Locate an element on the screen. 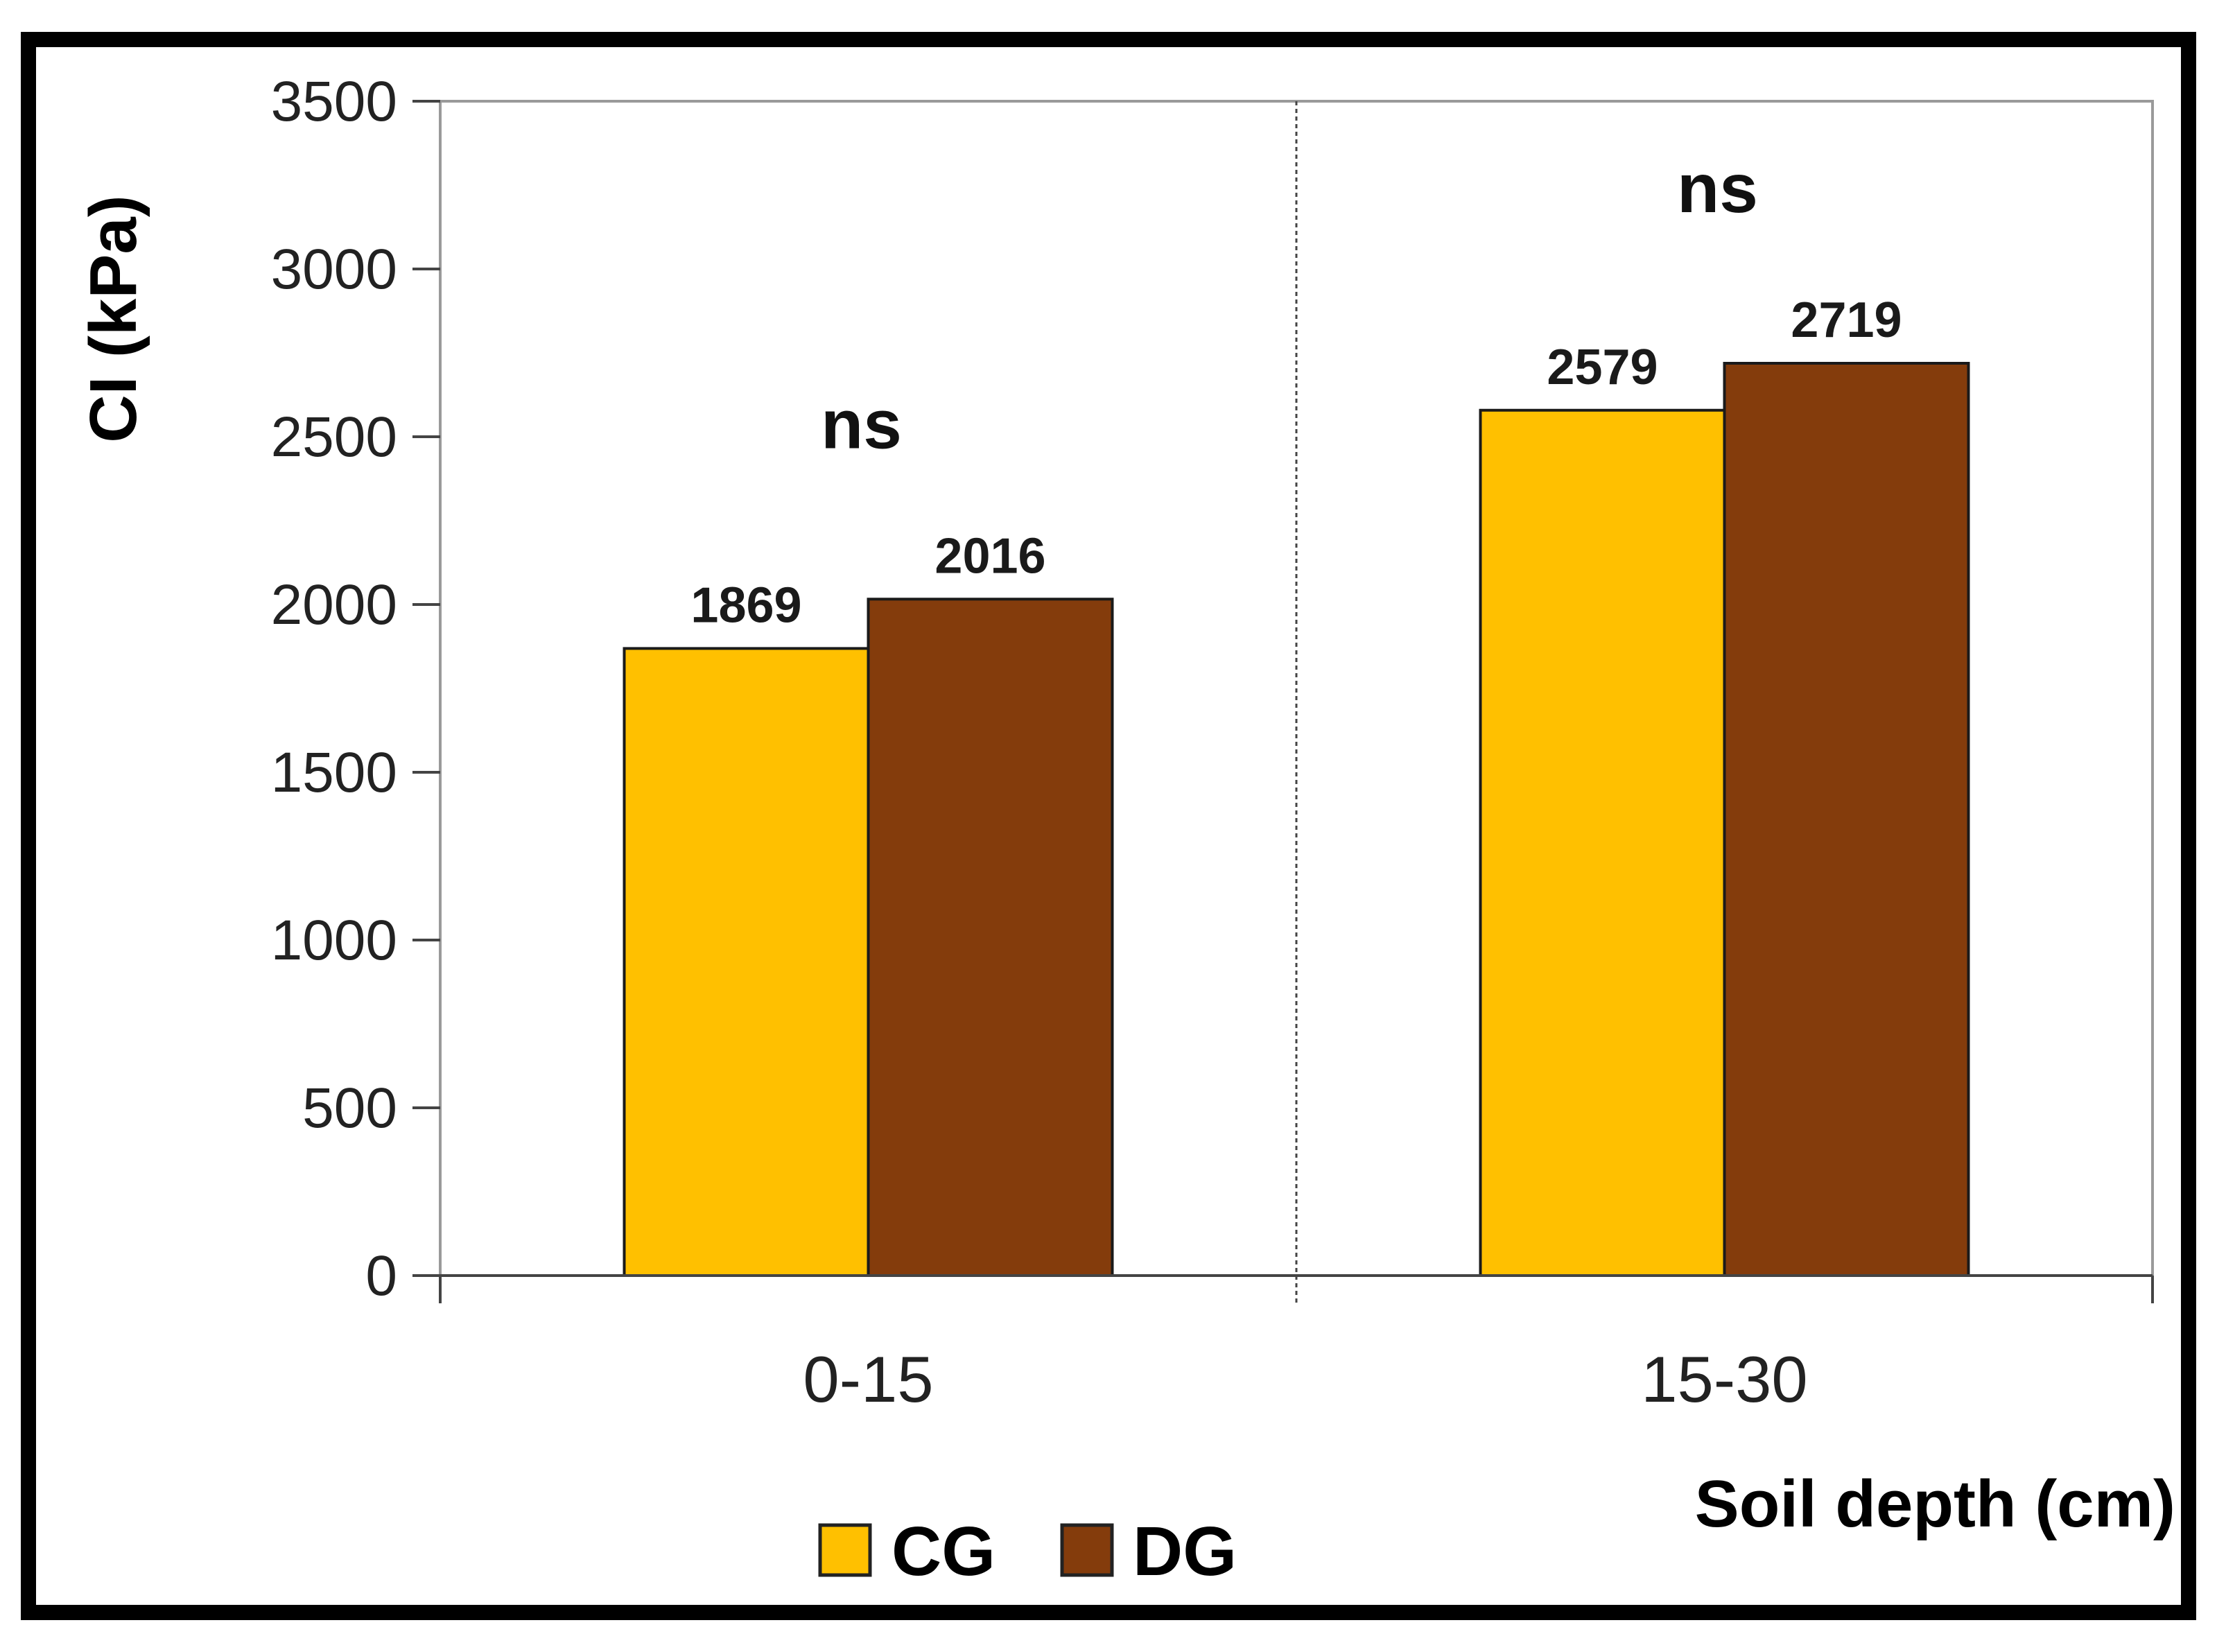 The width and height of the screenshot is (2226, 1652). y-tick-label: 1000 is located at coordinates (334, 940).